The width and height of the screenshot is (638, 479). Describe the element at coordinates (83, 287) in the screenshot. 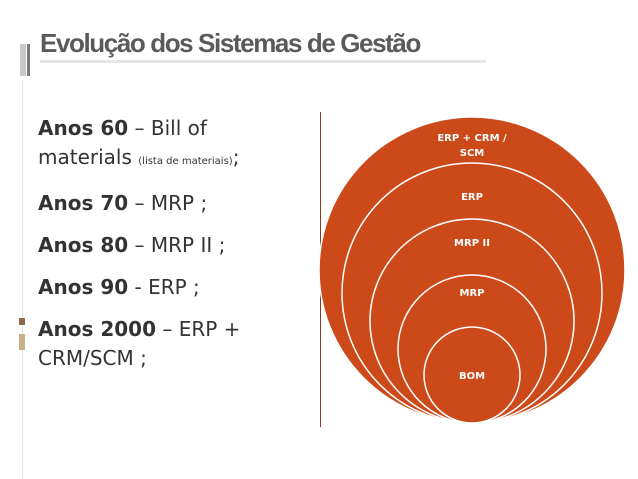

I see `bullet-4-year: Anos 90` at that location.